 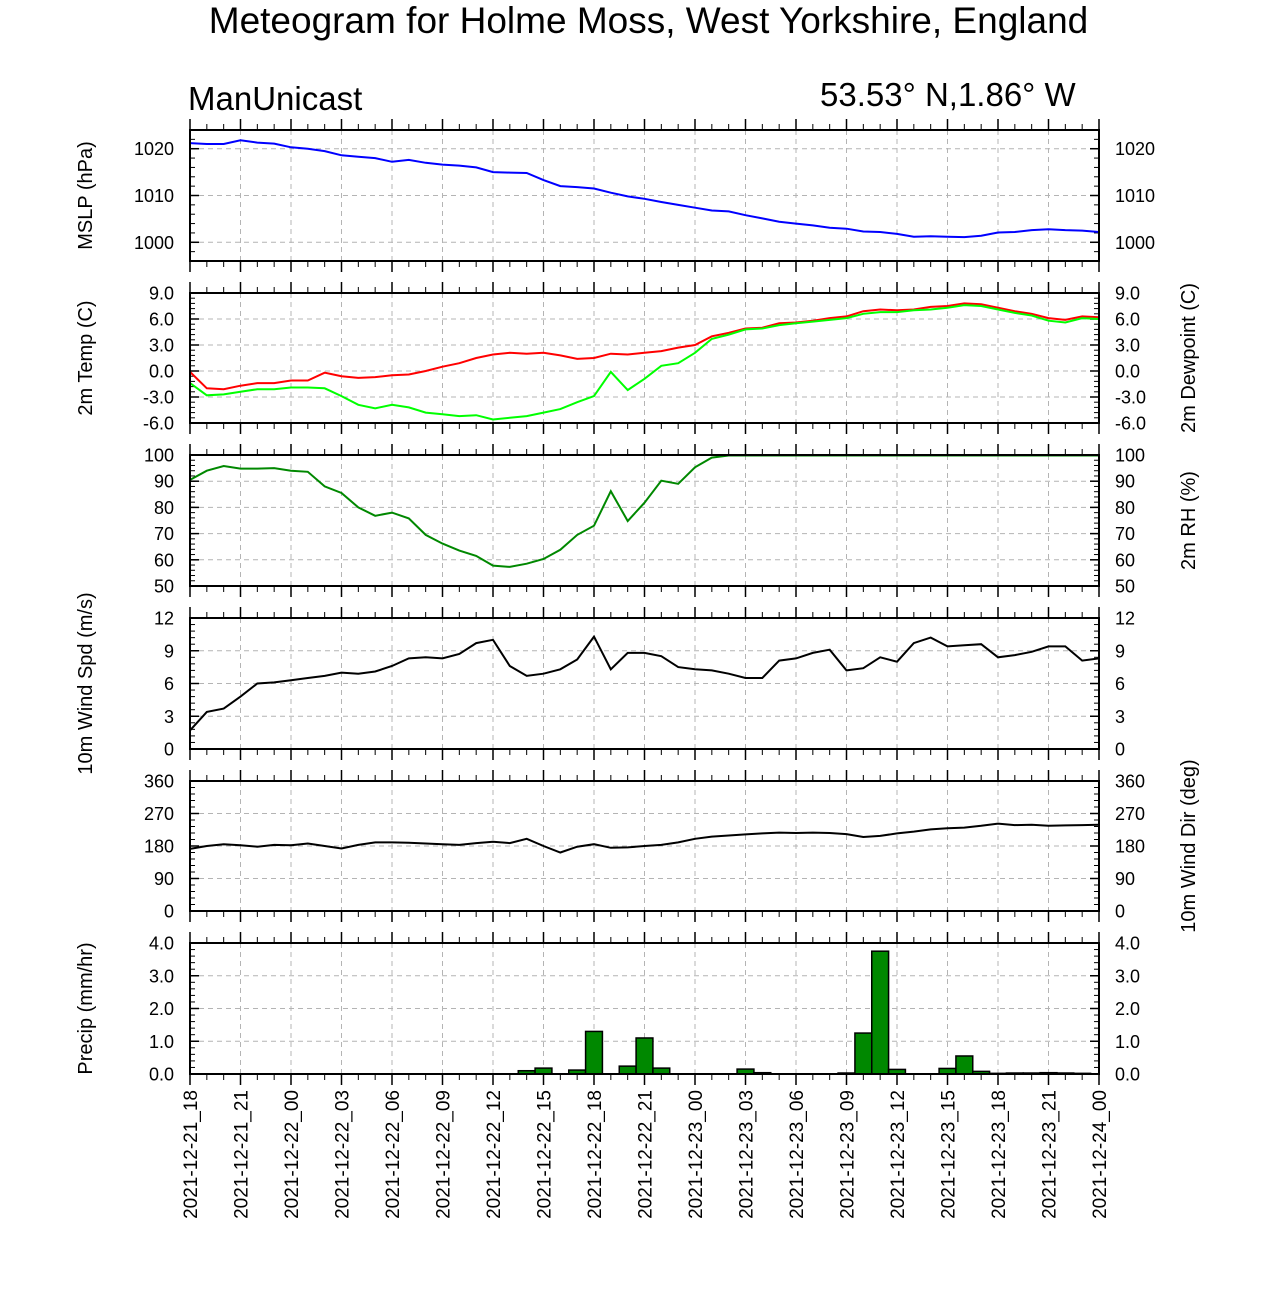 I want to click on panel-4: 0 0 3 3 6 6 9 9 12 12 10m Wind Spd (m/s), so click(x=605, y=683).